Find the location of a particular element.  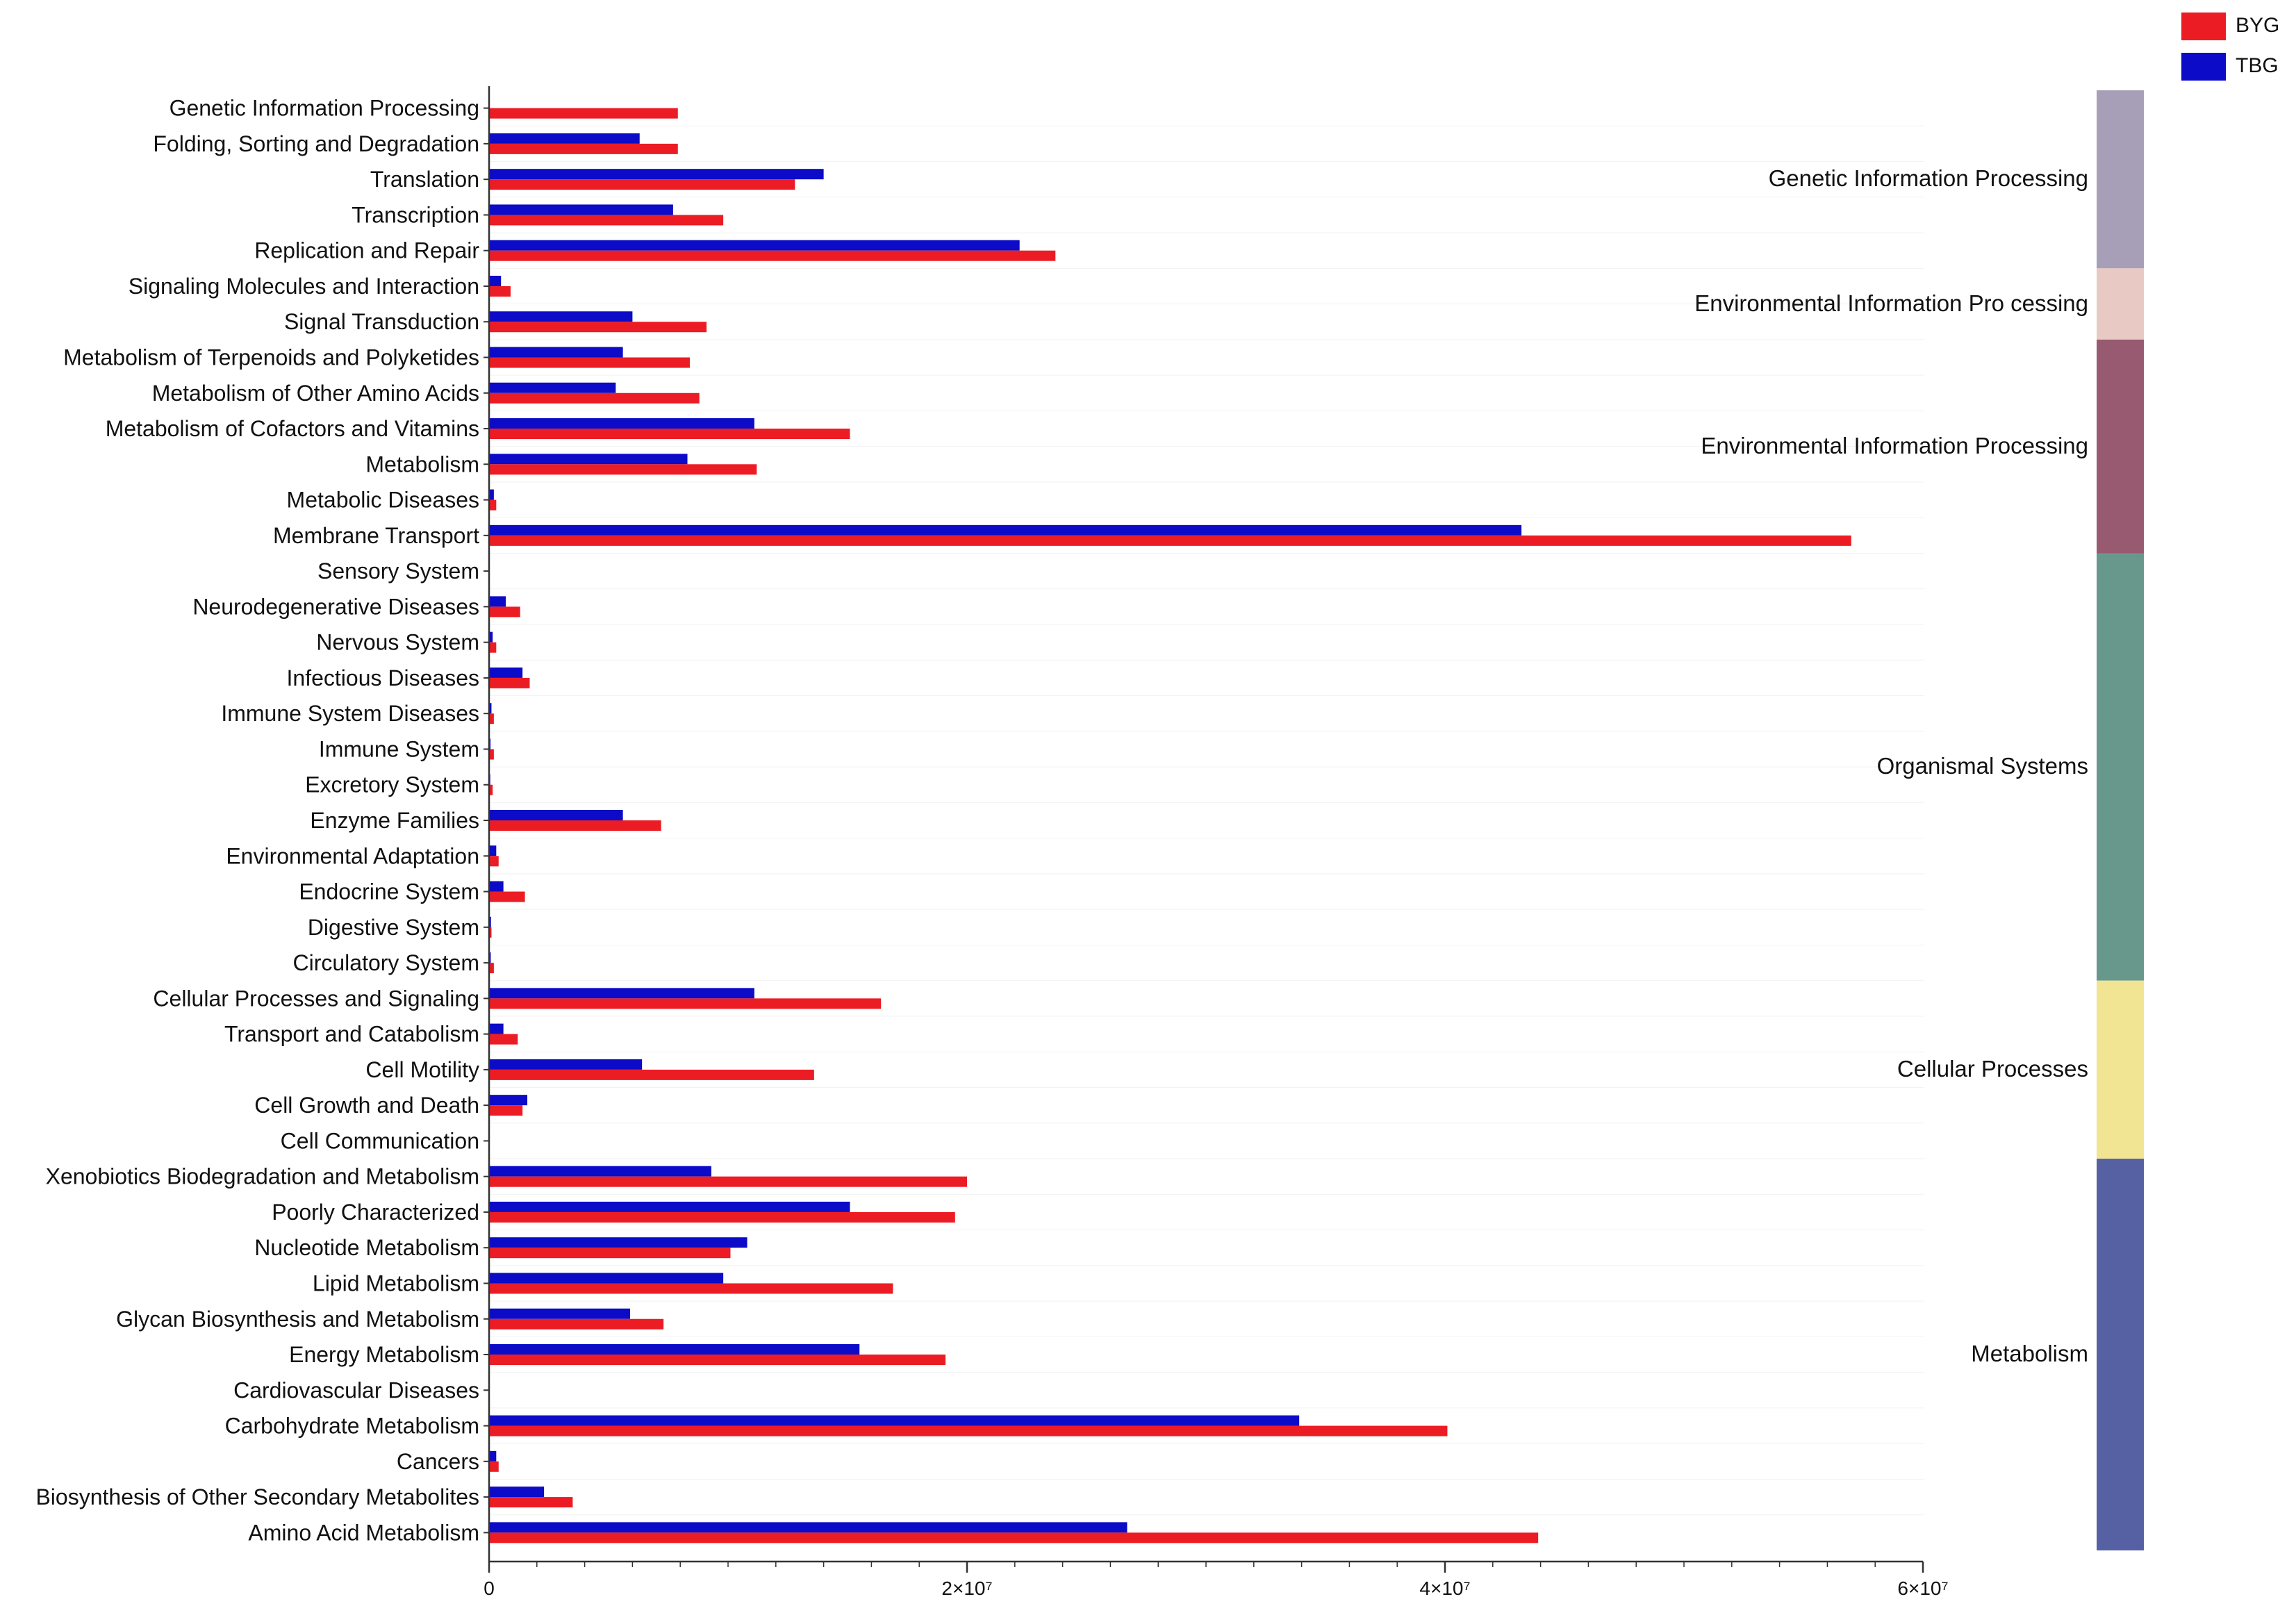

category-label: Folding, Sorting and Degradation is located at coordinates (316, 143).